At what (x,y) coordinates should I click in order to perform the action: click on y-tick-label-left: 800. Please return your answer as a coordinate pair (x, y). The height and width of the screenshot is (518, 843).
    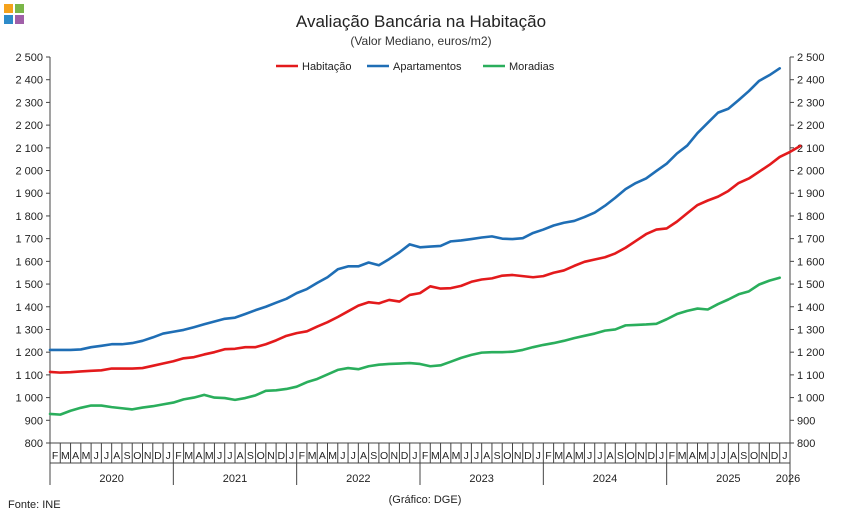
    Looking at the image, I should click on (34, 444).